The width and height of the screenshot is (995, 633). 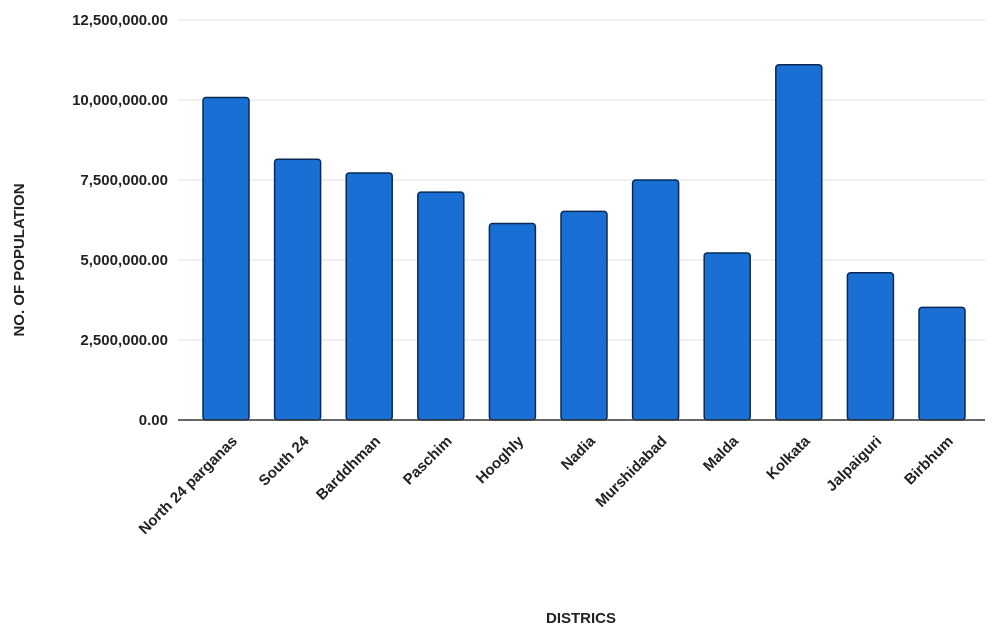 What do you see at coordinates (124, 180) in the screenshot?
I see `y-tick-label: 7,500,000.00` at bounding box center [124, 180].